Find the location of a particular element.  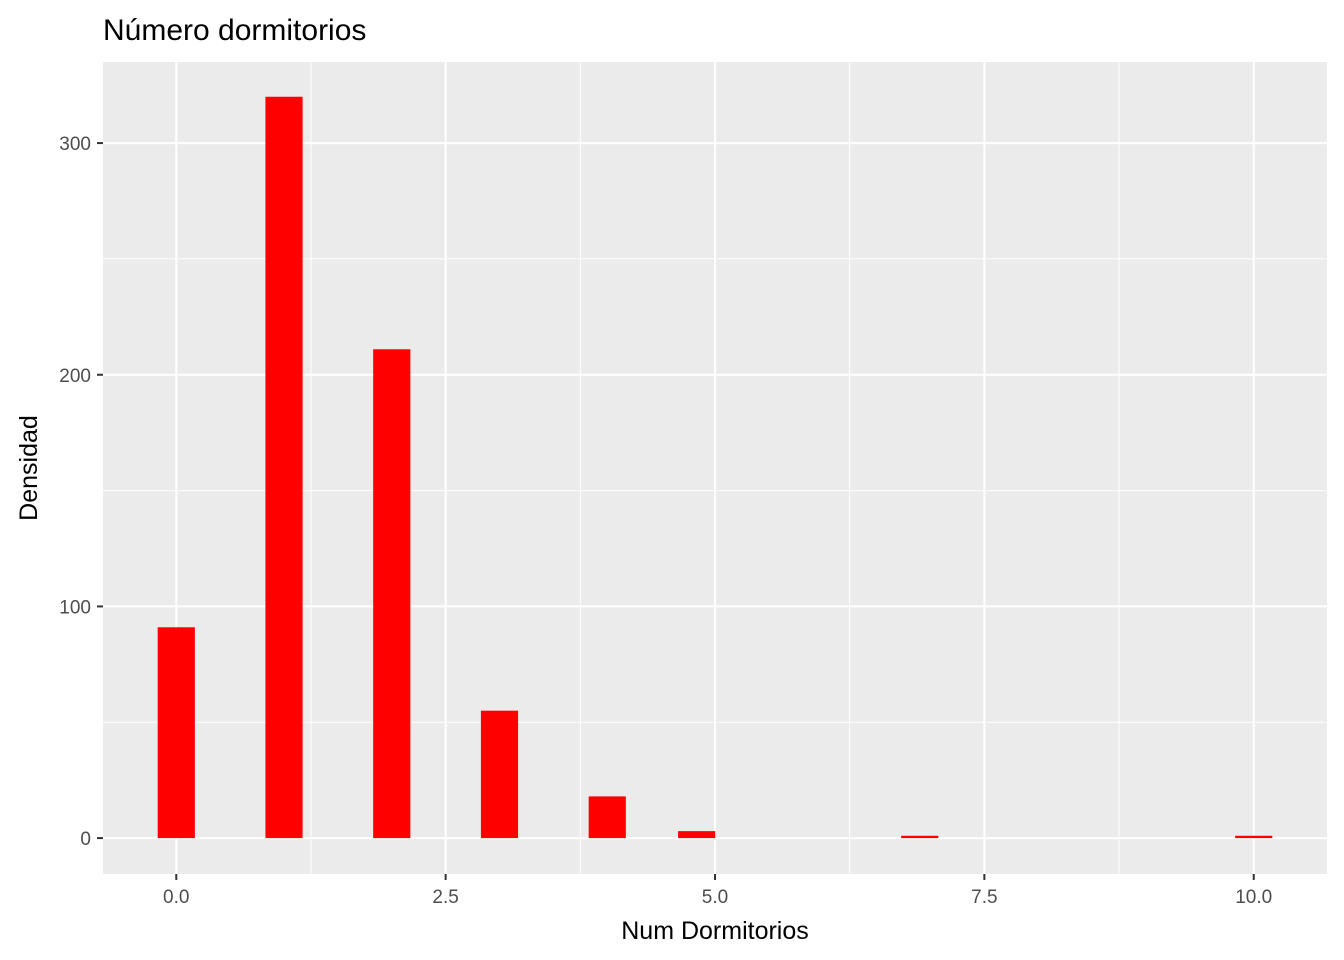

x-axis: 0.0 2.5 5.0 7.5 10.0 is located at coordinates (717, 891).